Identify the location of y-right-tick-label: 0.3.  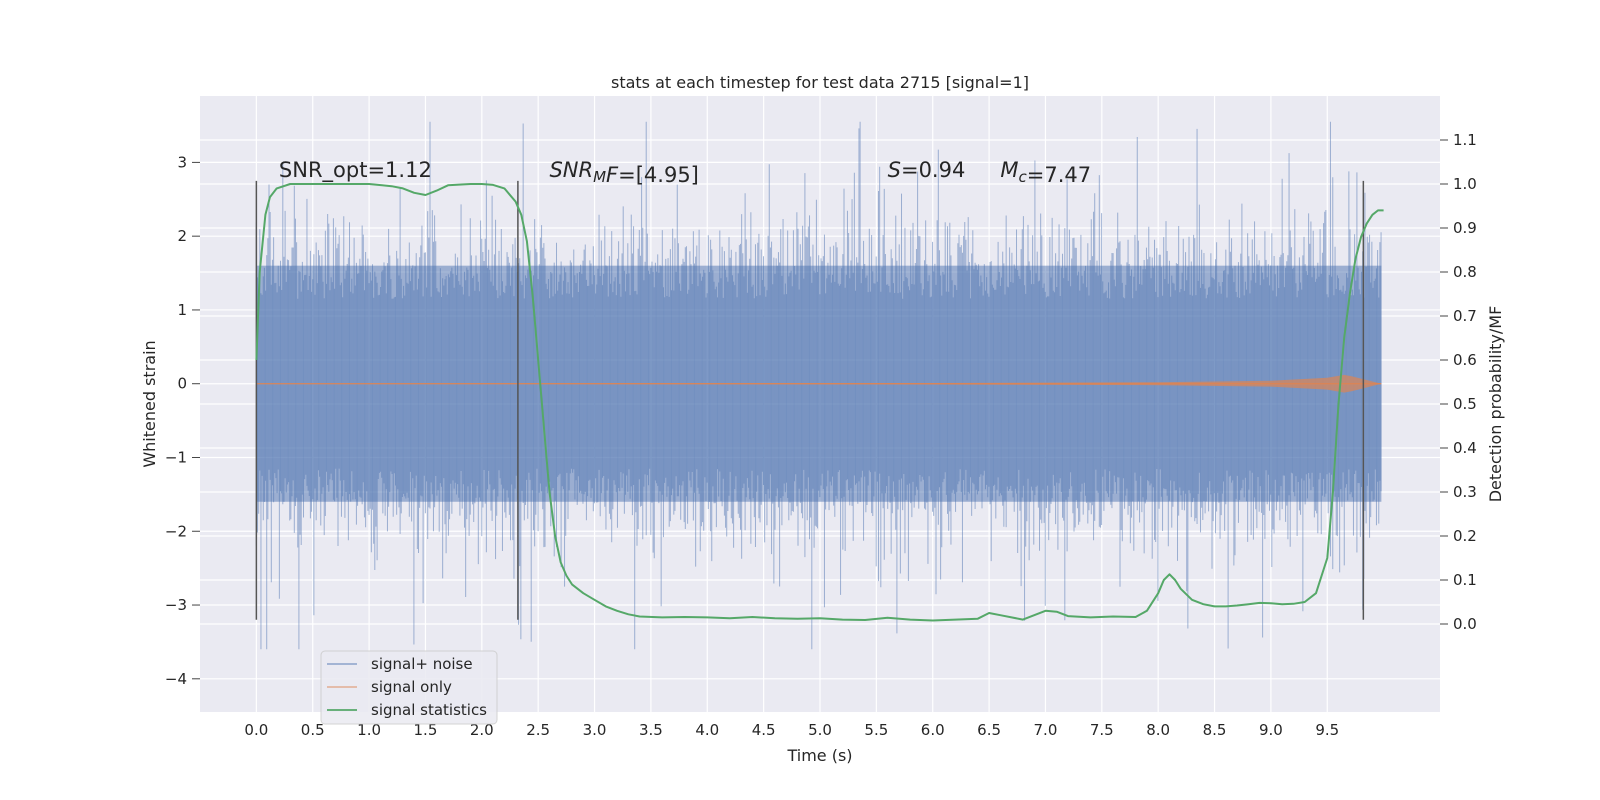
(1465, 492).